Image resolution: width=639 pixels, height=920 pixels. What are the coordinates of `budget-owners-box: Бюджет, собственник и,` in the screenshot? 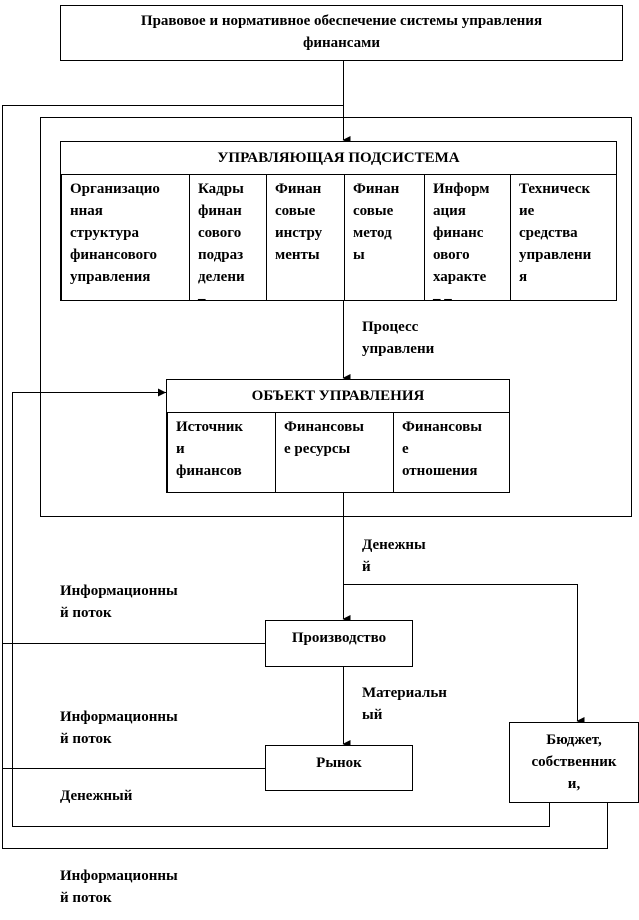 It's located at (574, 762).